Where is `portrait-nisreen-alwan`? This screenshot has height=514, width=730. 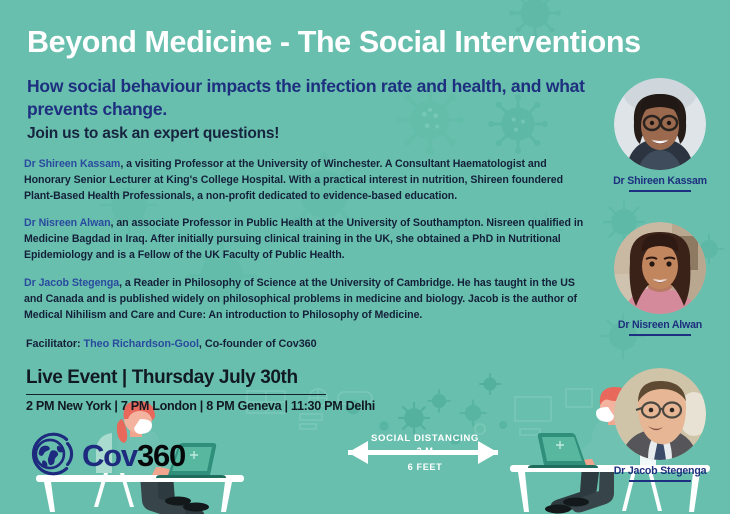
portrait-nisreen-alwan is located at coordinates (660, 268).